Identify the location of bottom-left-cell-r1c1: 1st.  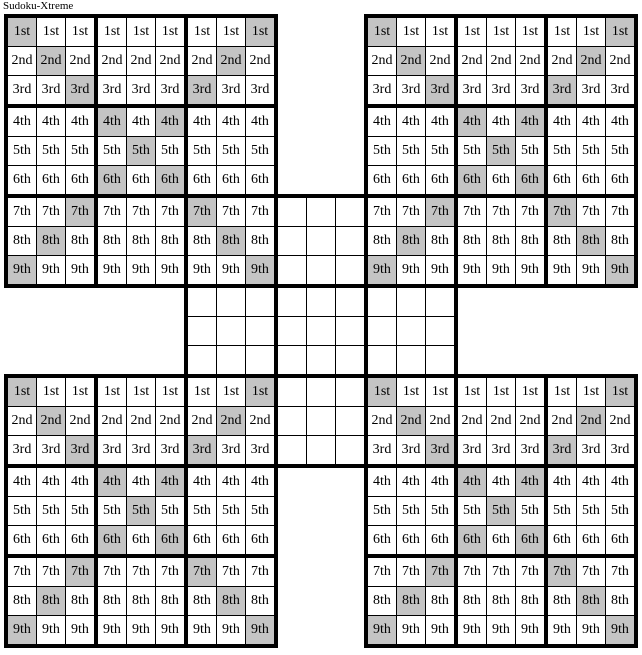
(22, 392).